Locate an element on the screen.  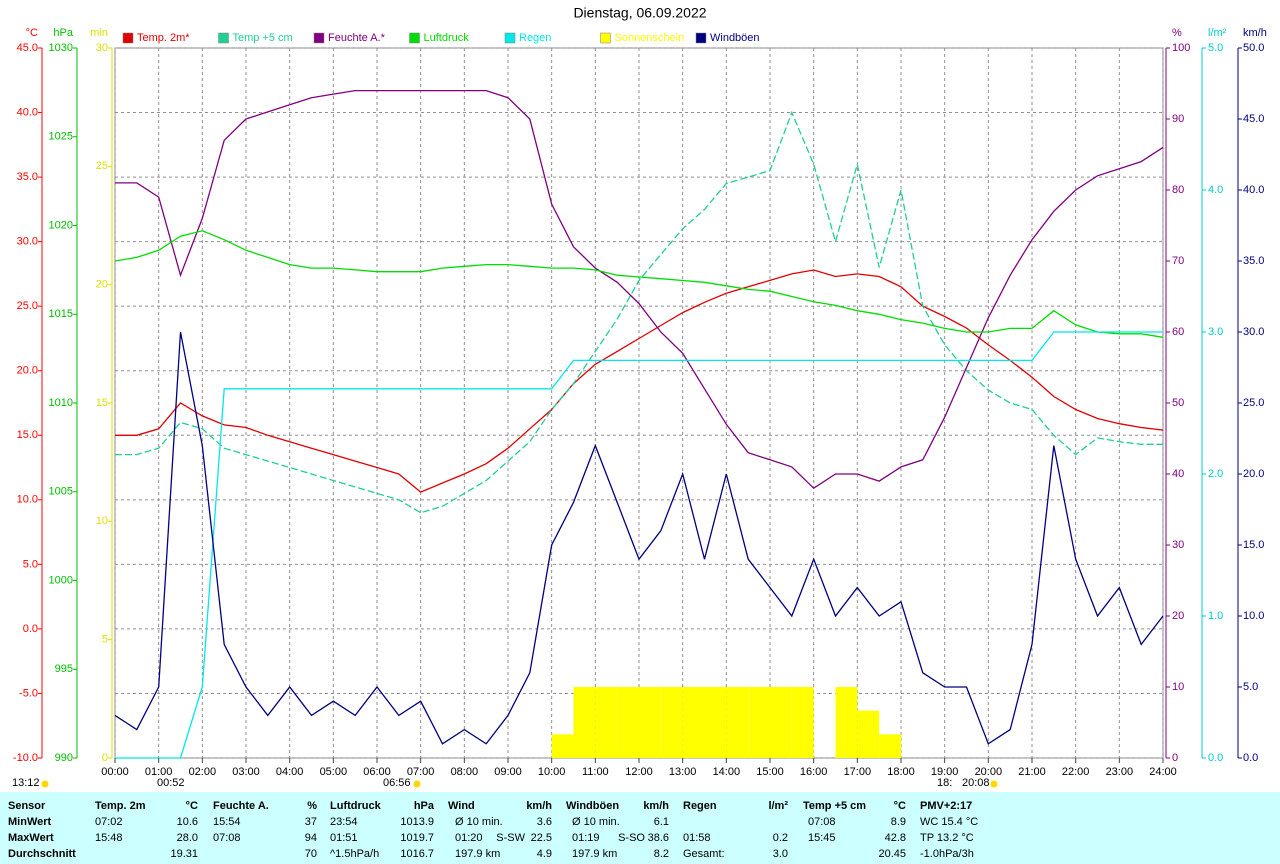
table-header: hPa is located at coordinates (424, 806).